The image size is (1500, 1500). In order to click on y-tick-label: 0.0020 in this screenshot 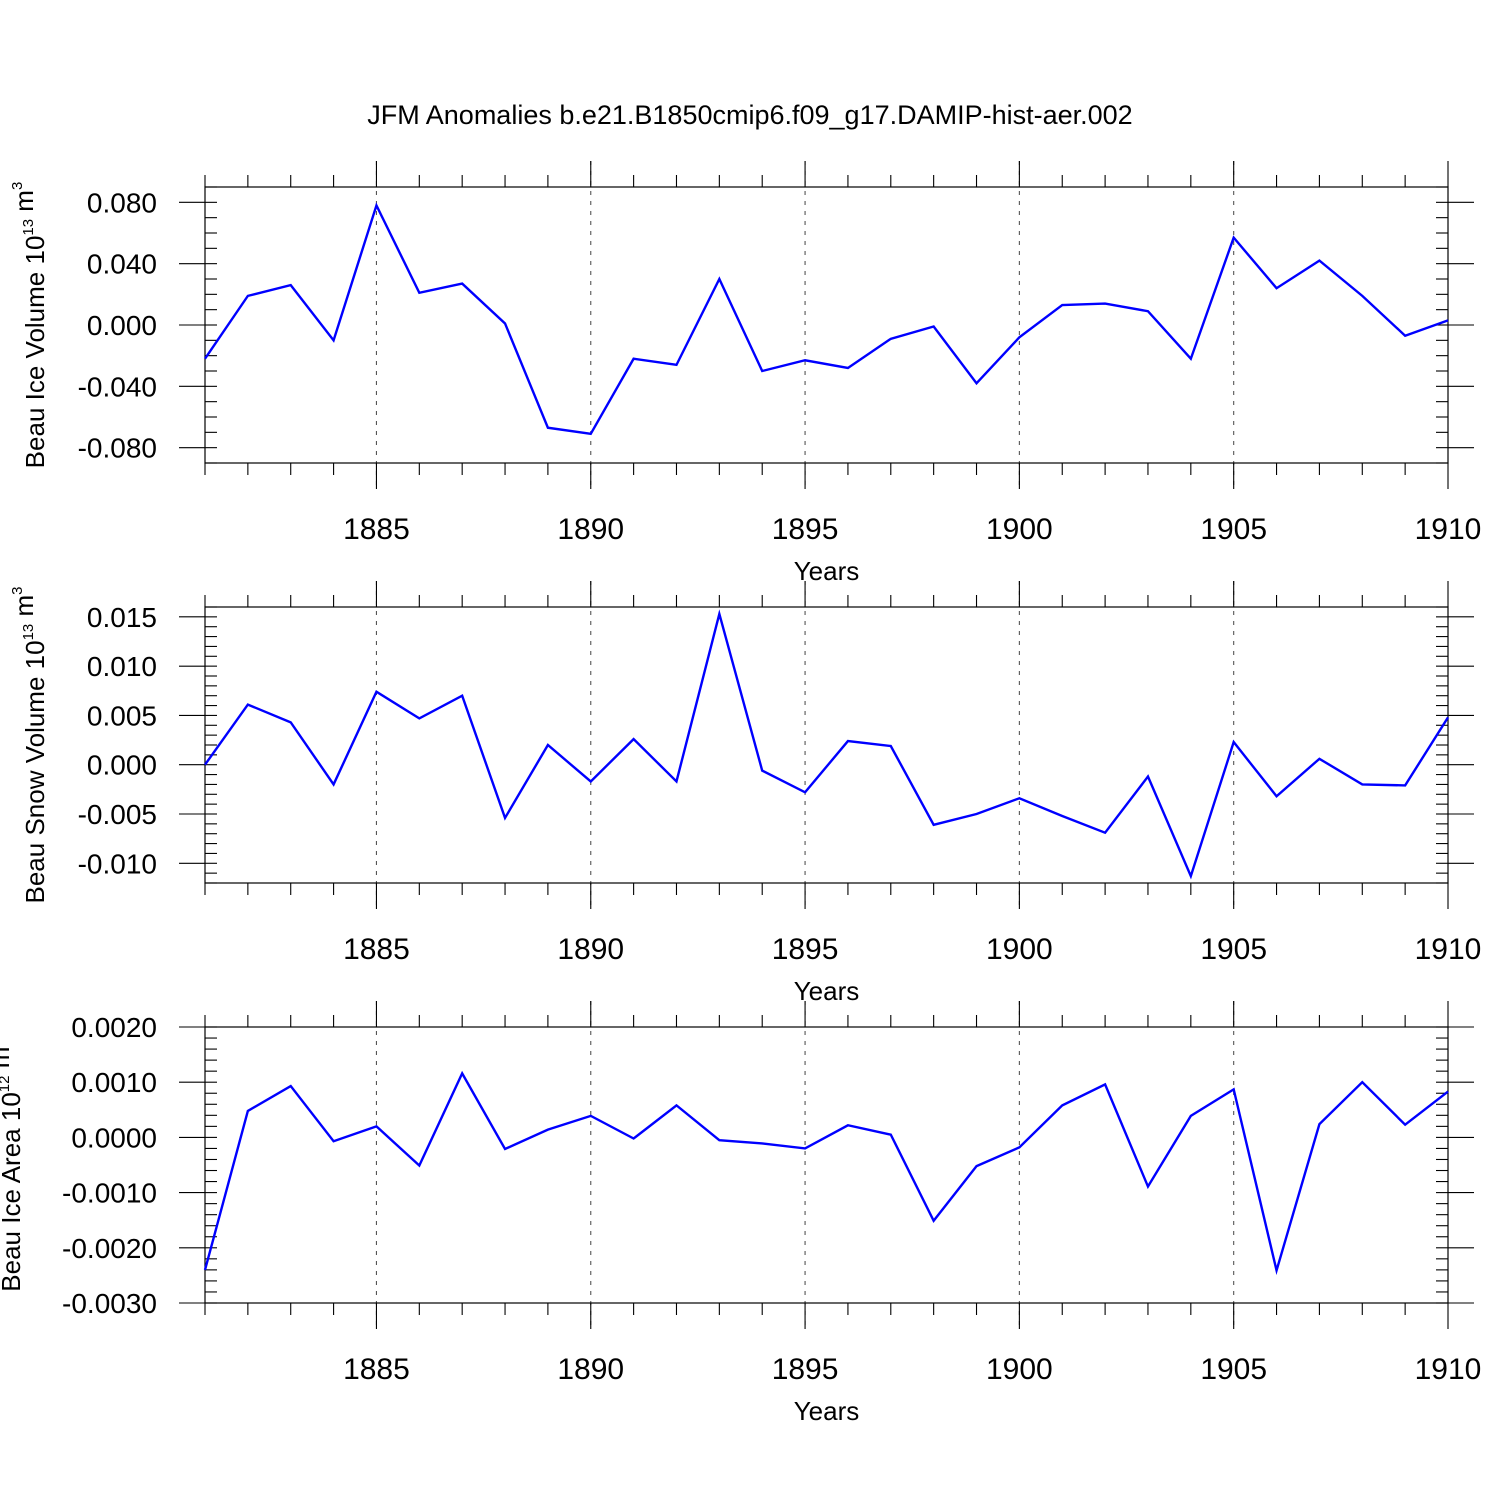, I will do `click(114, 1027)`.